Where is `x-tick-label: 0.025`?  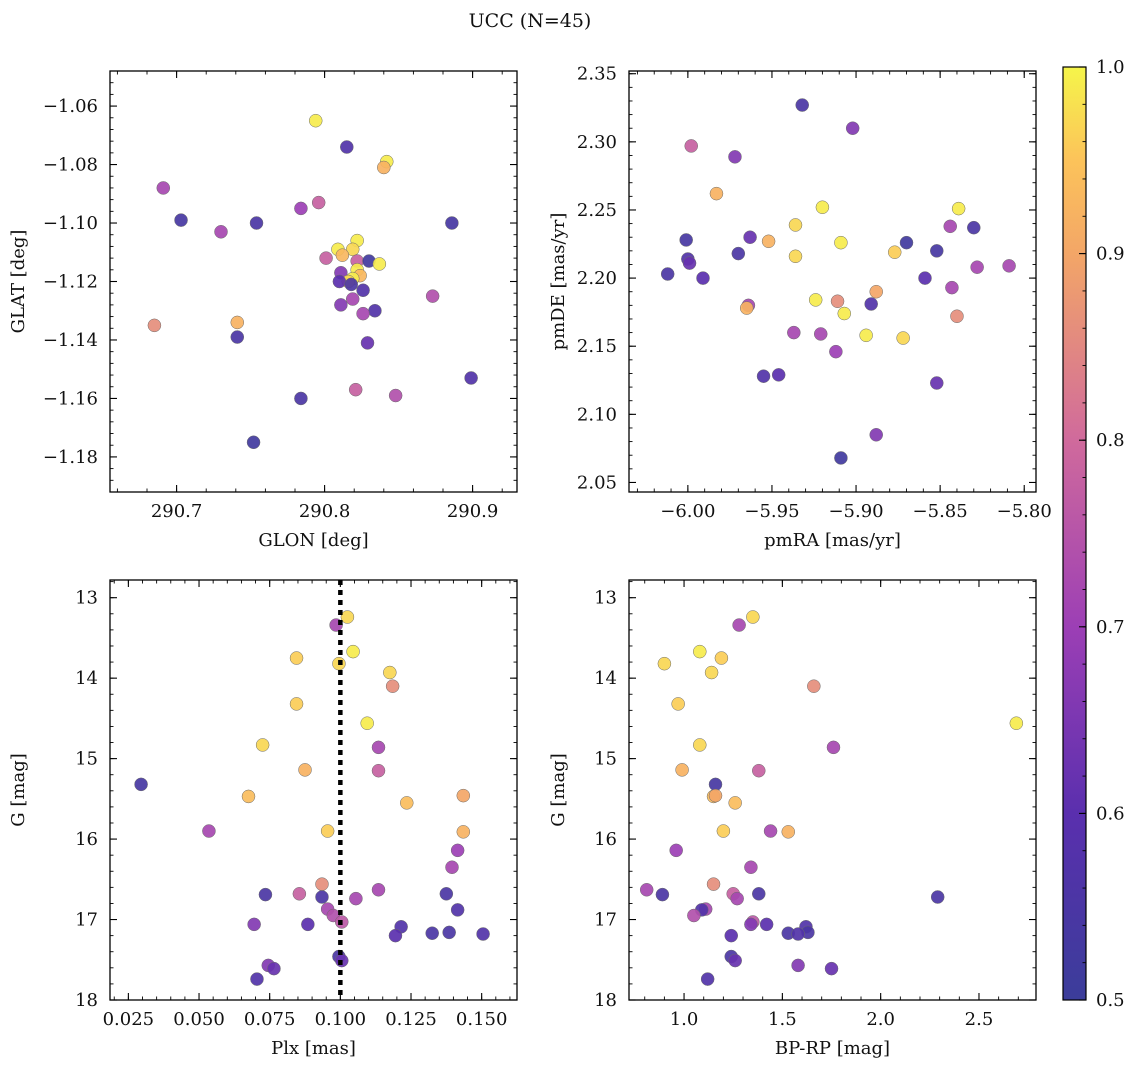
x-tick-label: 0.025 is located at coordinates (129, 1019).